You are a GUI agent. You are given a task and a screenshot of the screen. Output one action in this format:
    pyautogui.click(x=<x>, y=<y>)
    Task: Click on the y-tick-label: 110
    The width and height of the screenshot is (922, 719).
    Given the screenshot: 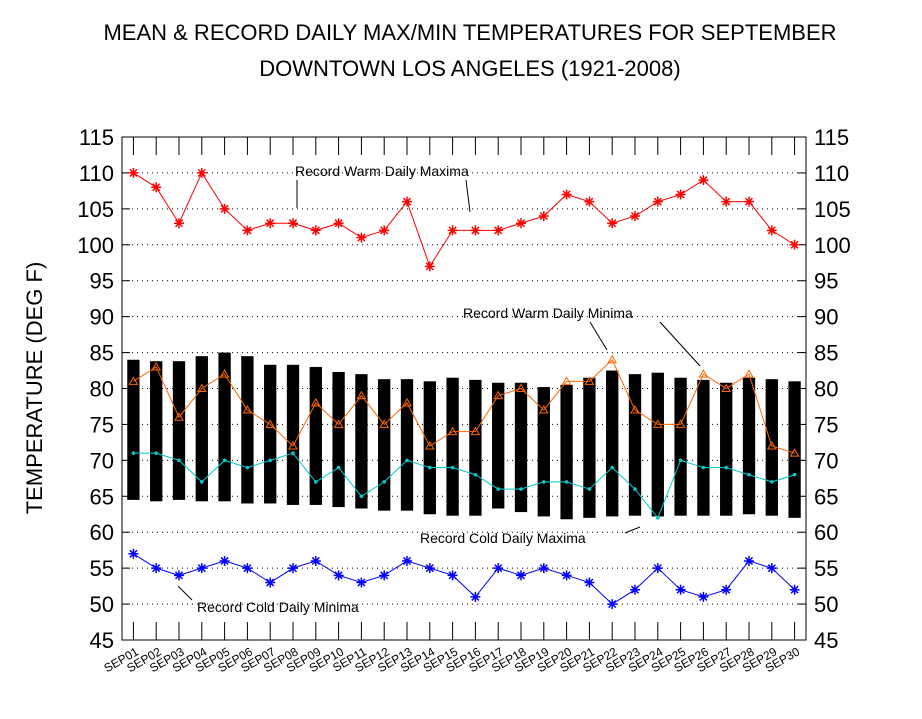 What is the action you would take?
    pyautogui.click(x=831, y=173)
    